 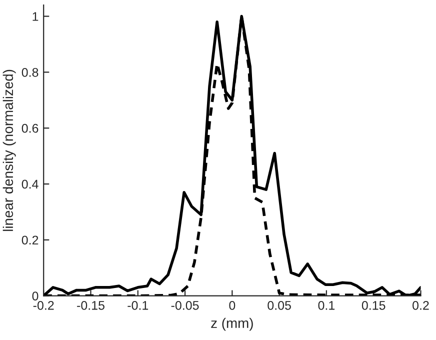 I want to click on x-tick-label: -0.2, so click(x=43, y=305).